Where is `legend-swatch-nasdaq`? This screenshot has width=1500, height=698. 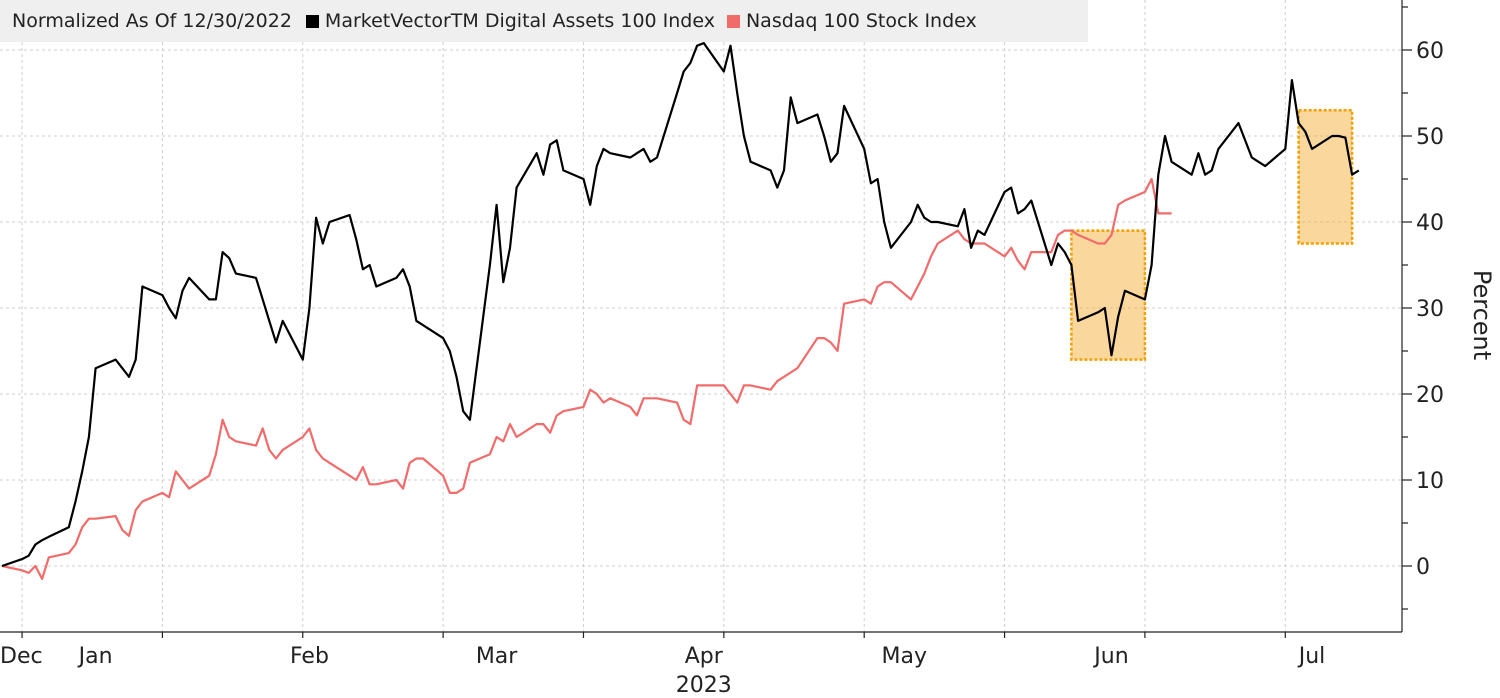
legend-swatch-nasdaq is located at coordinates (733, 21).